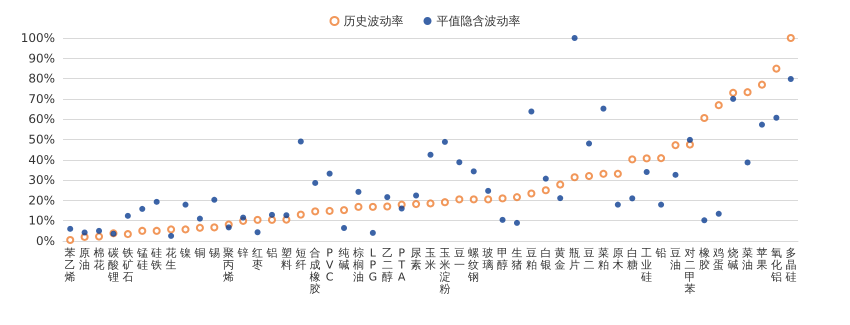 This screenshot has height=325, width=850. I want to click on x-tick-label: 苹果, so click(762, 259).